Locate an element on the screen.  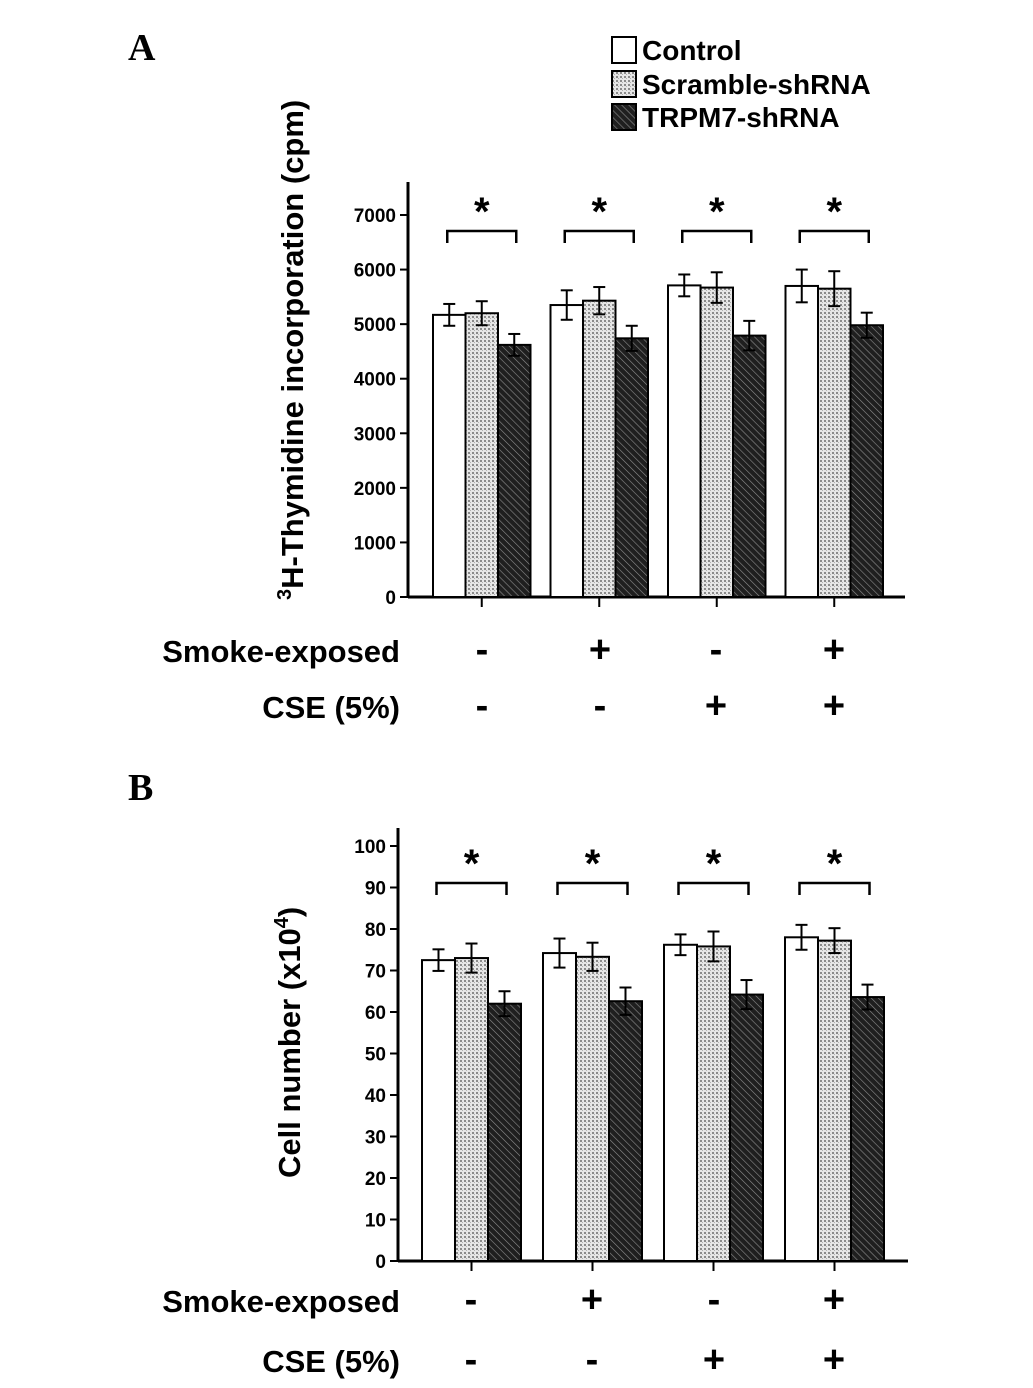
y-tick-label: 70 is located at coordinates (375, 972).